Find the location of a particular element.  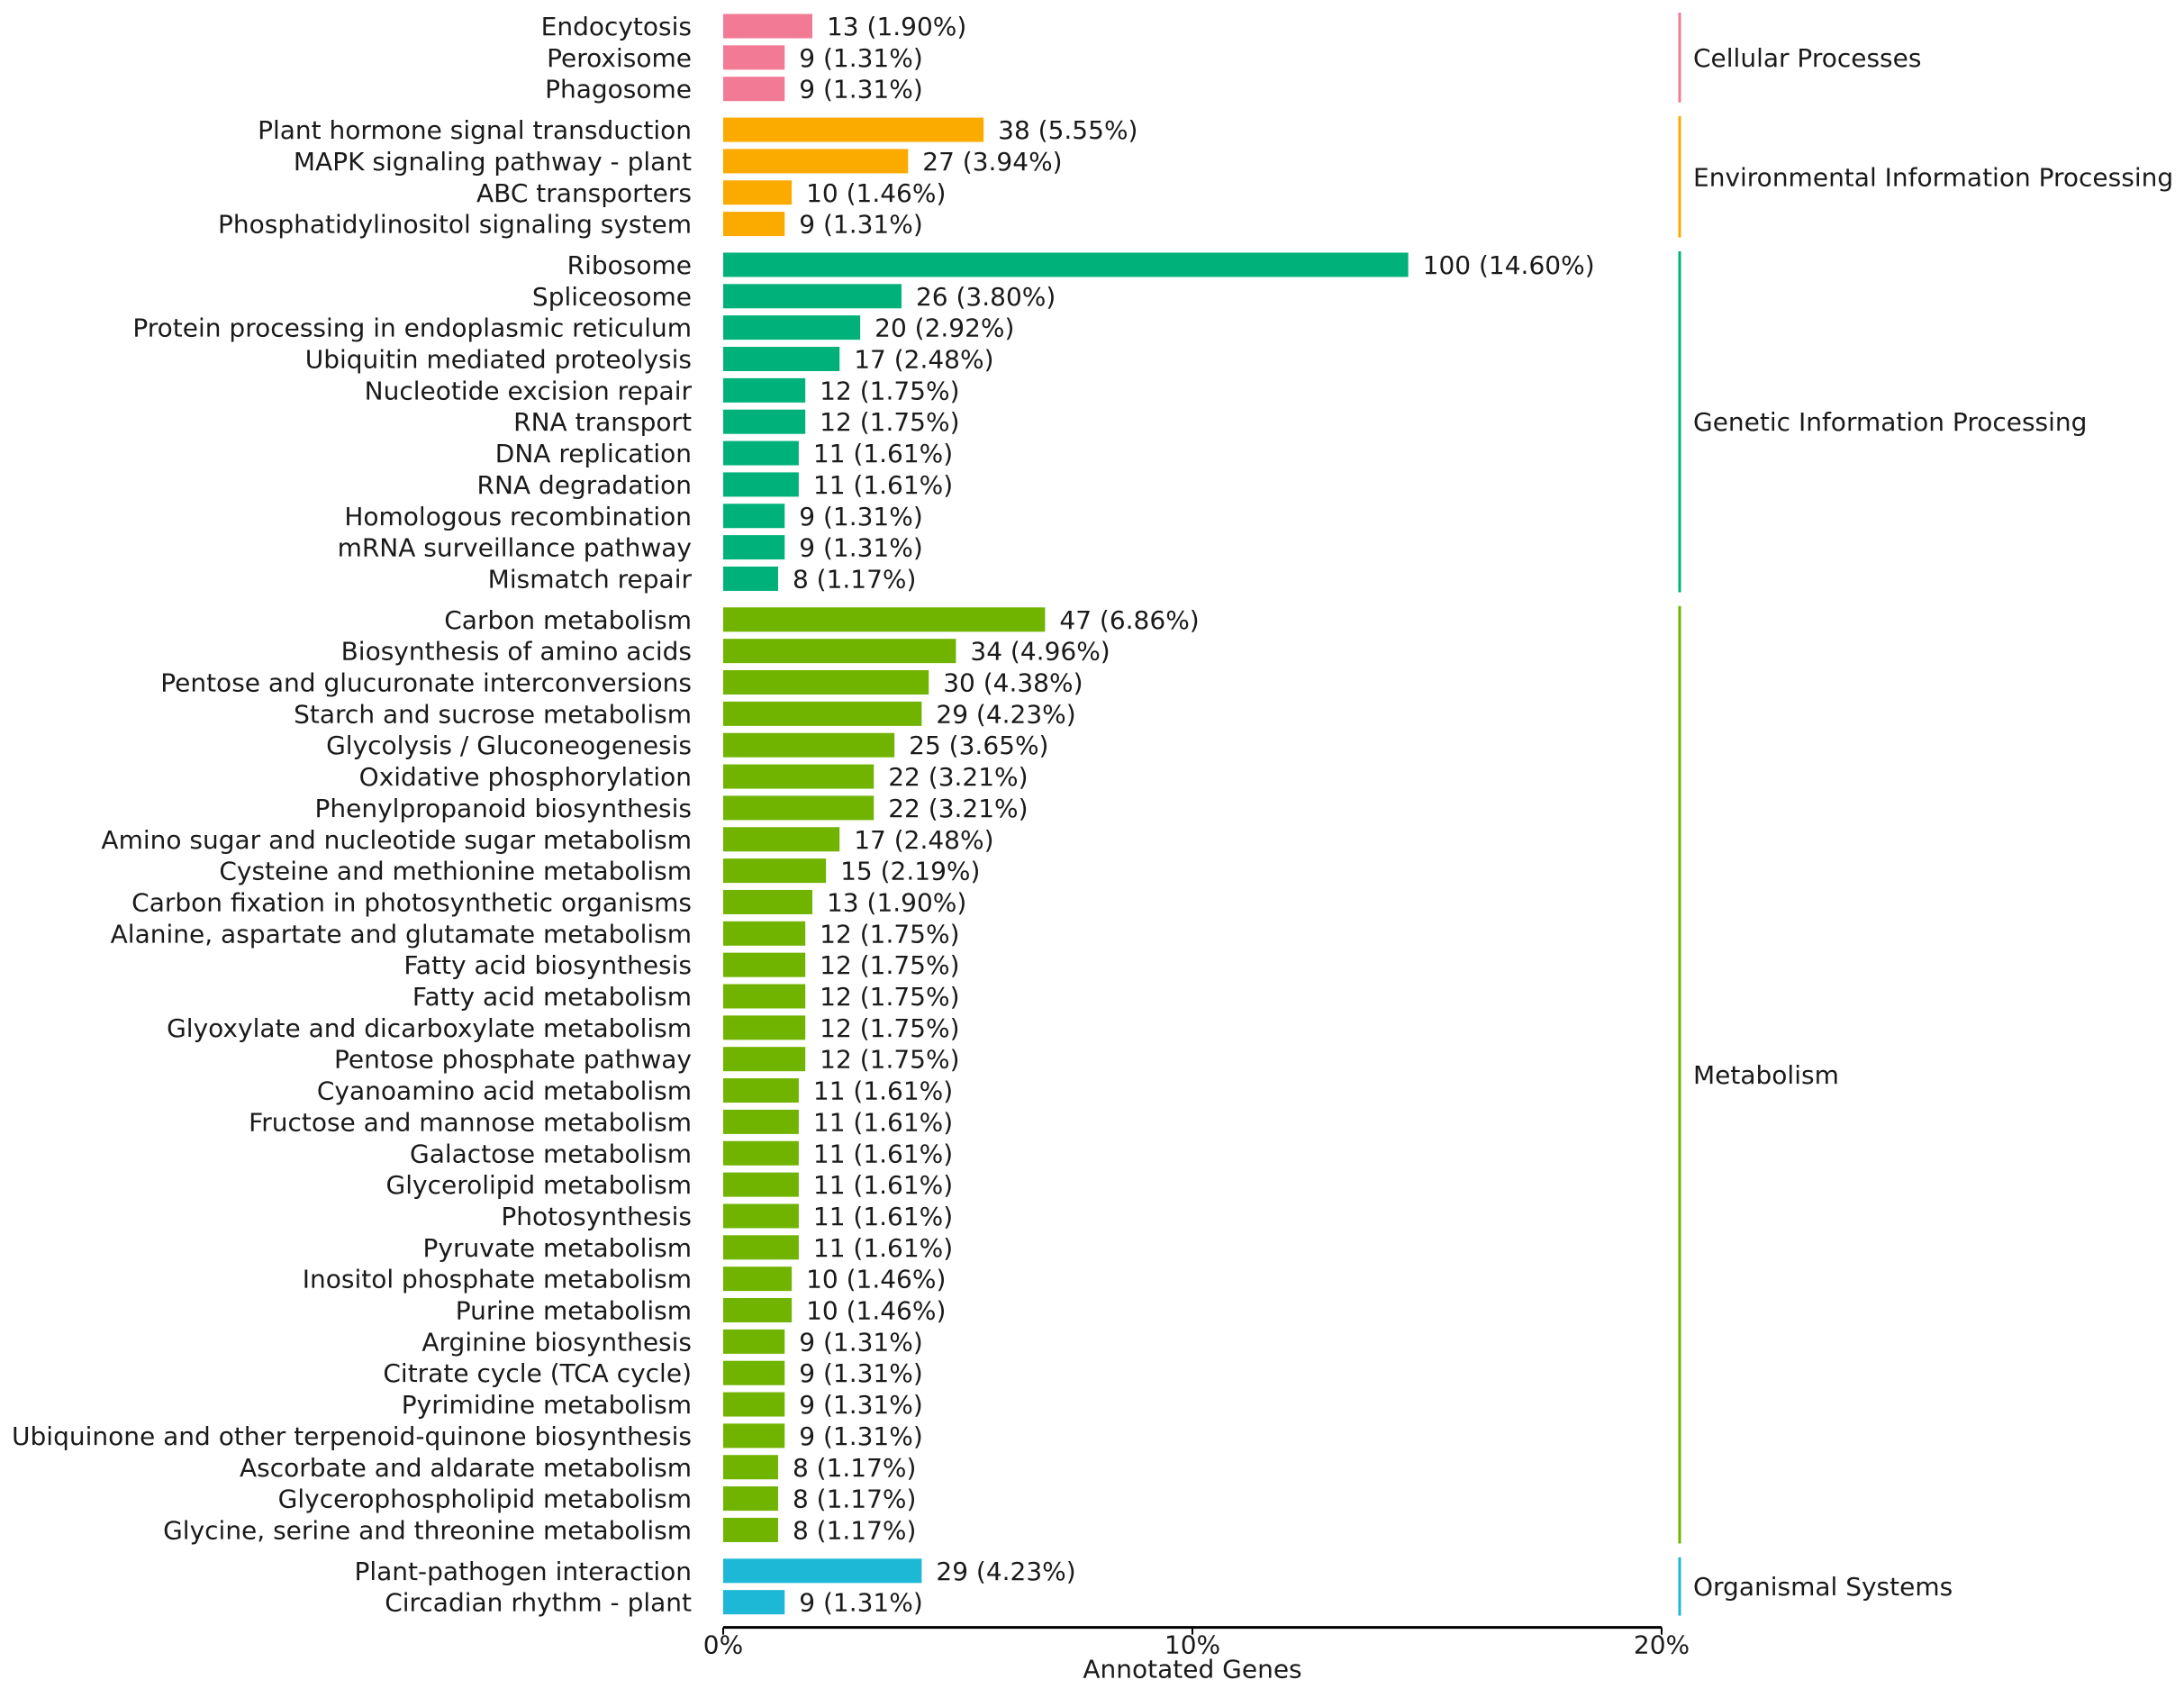

value-label: 27 (3.94%) is located at coordinates (992, 162).